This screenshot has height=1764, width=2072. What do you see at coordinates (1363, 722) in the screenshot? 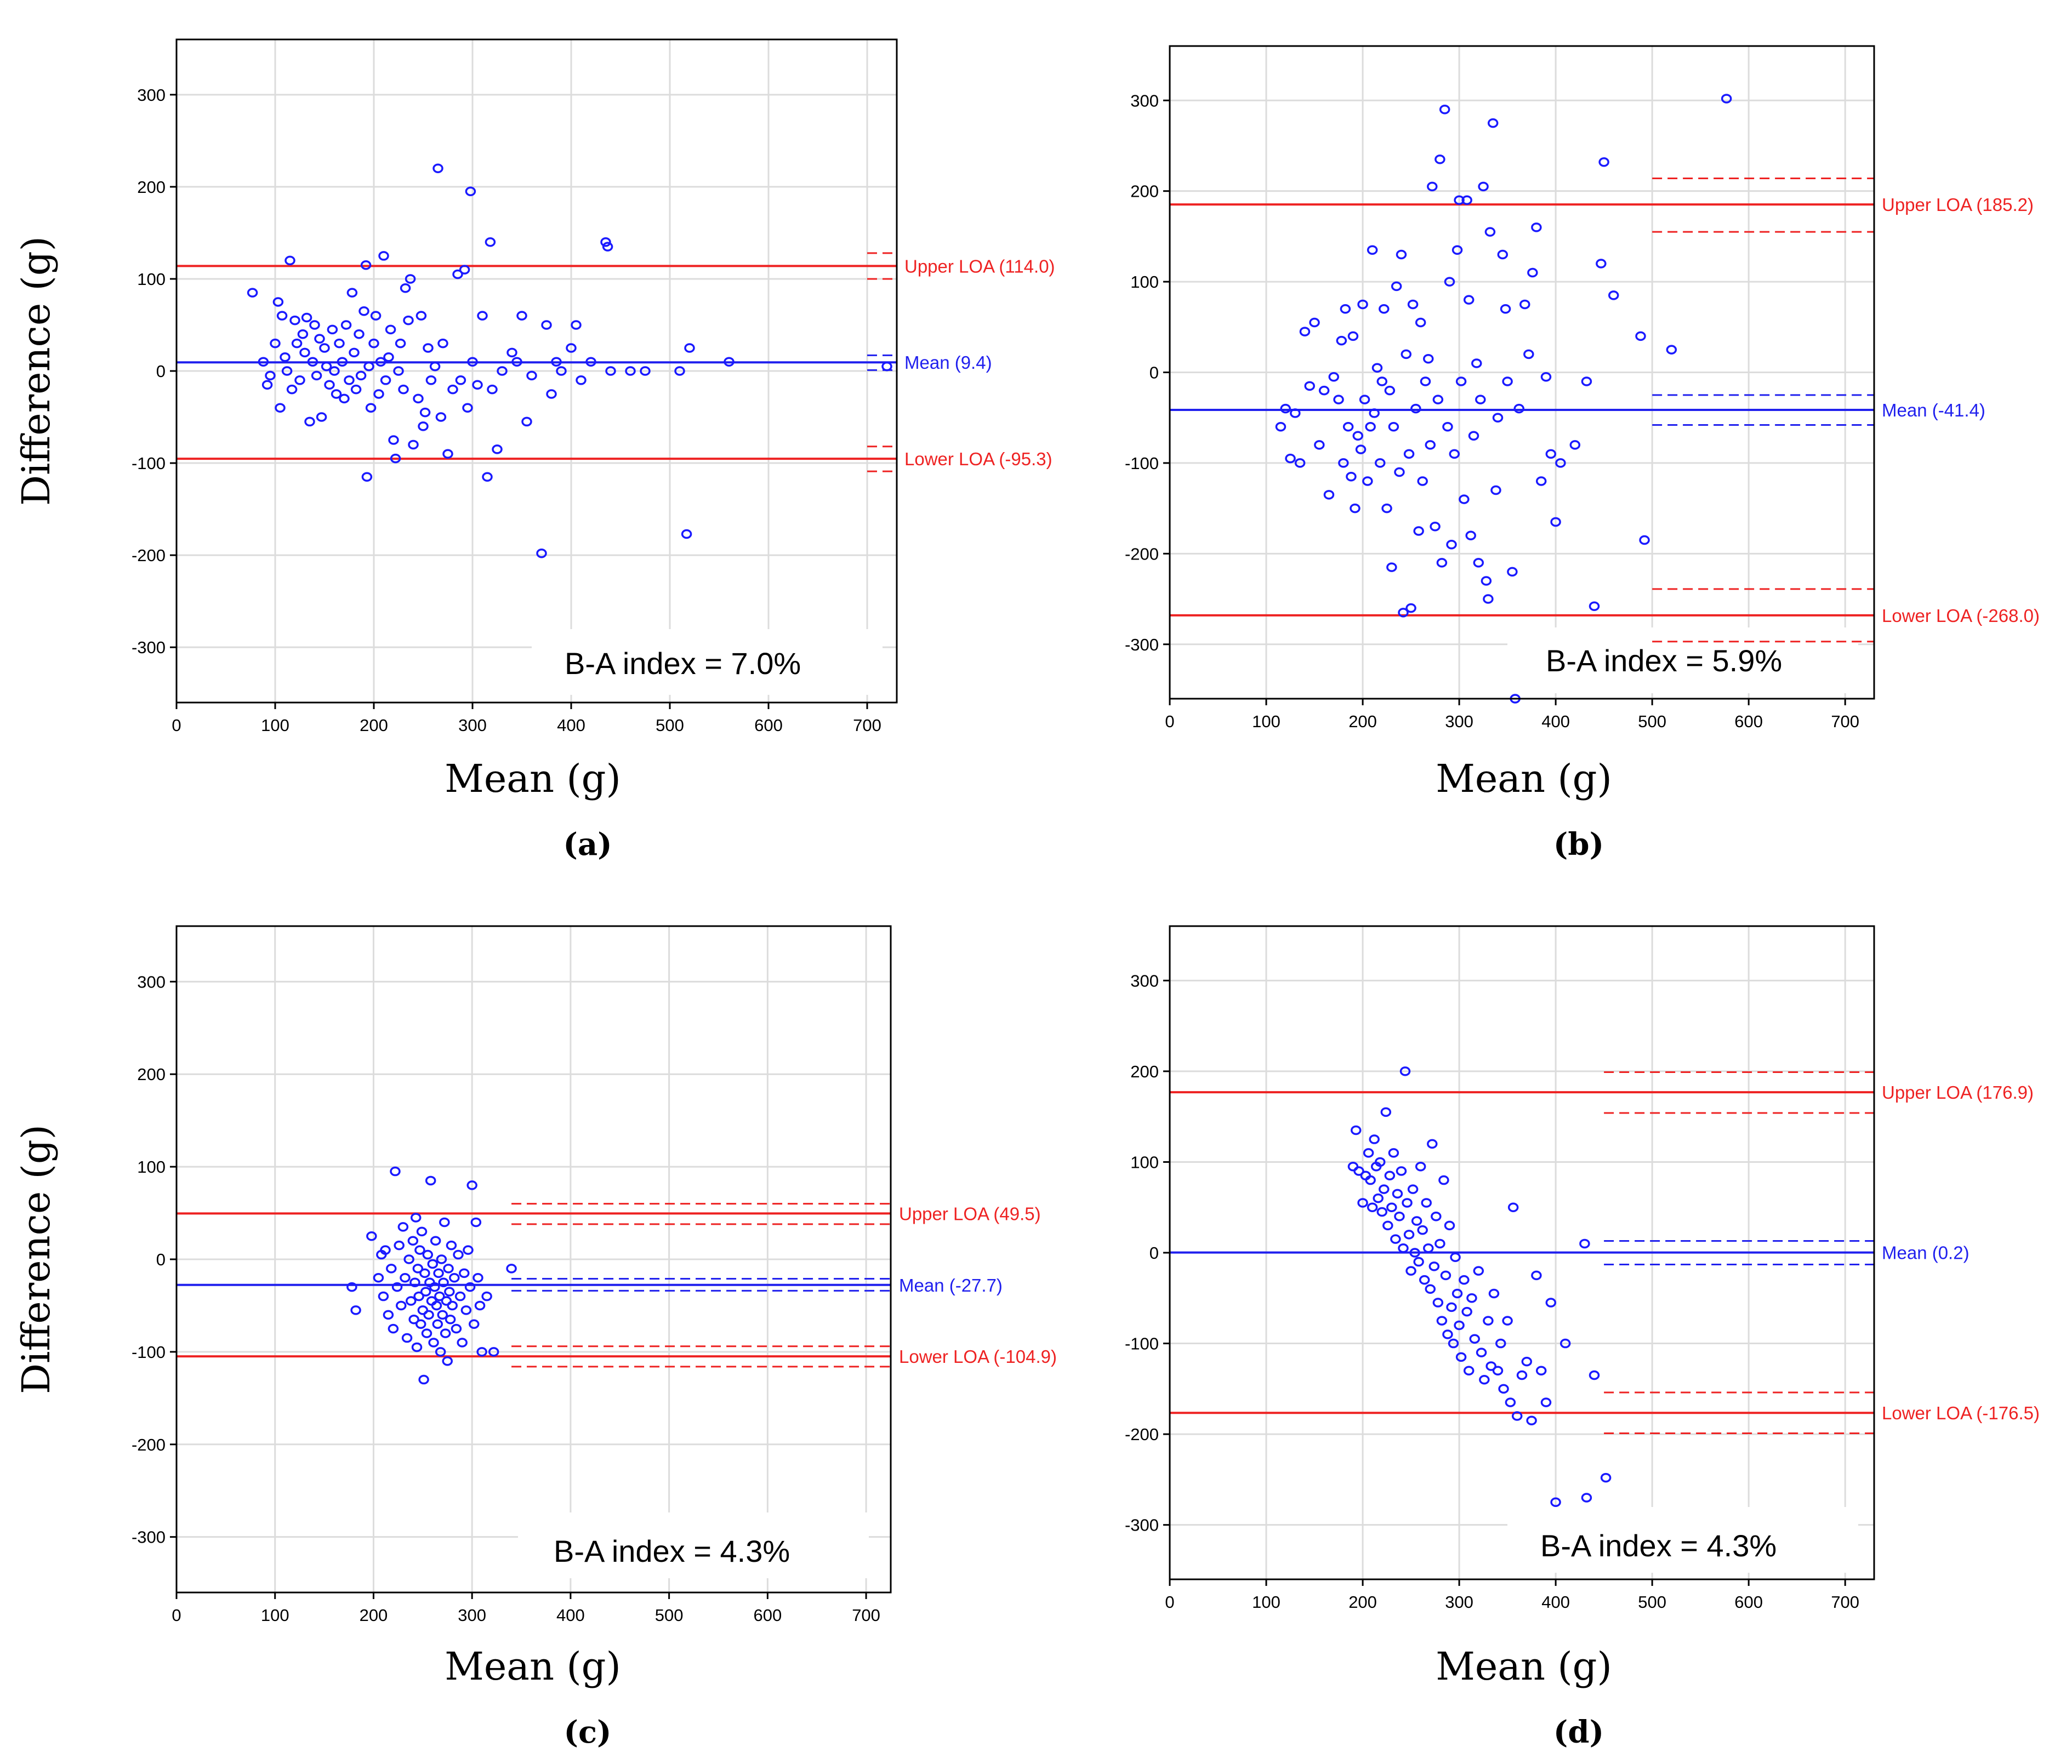
I see `x-tick-label: 200` at bounding box center [1363, 722].